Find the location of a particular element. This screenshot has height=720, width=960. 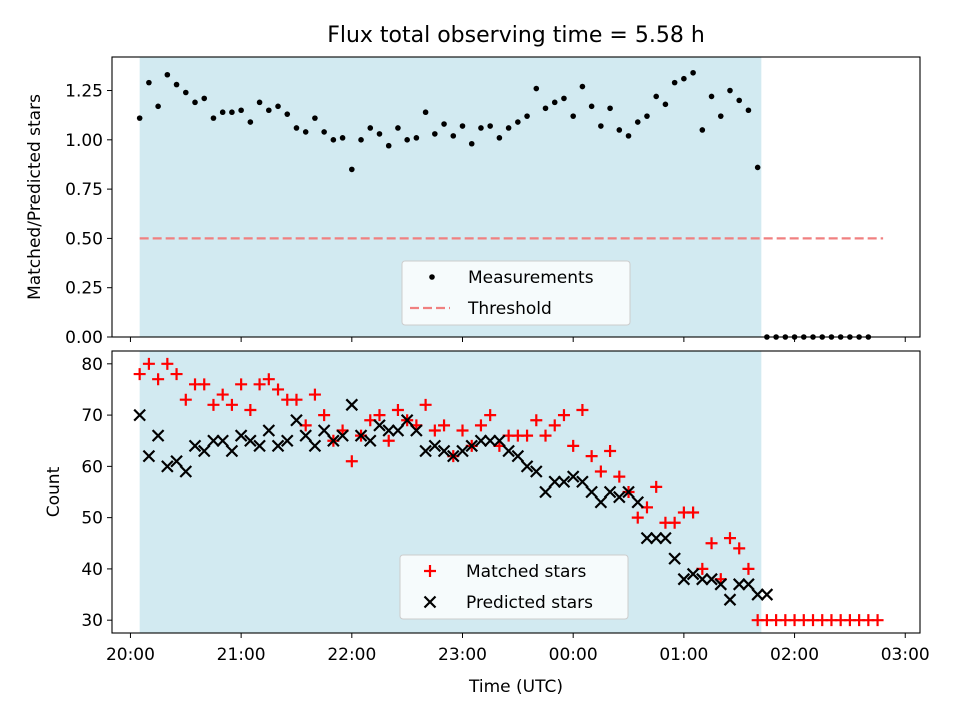

y-axis-label: Count is located at coordinates (54, 491).